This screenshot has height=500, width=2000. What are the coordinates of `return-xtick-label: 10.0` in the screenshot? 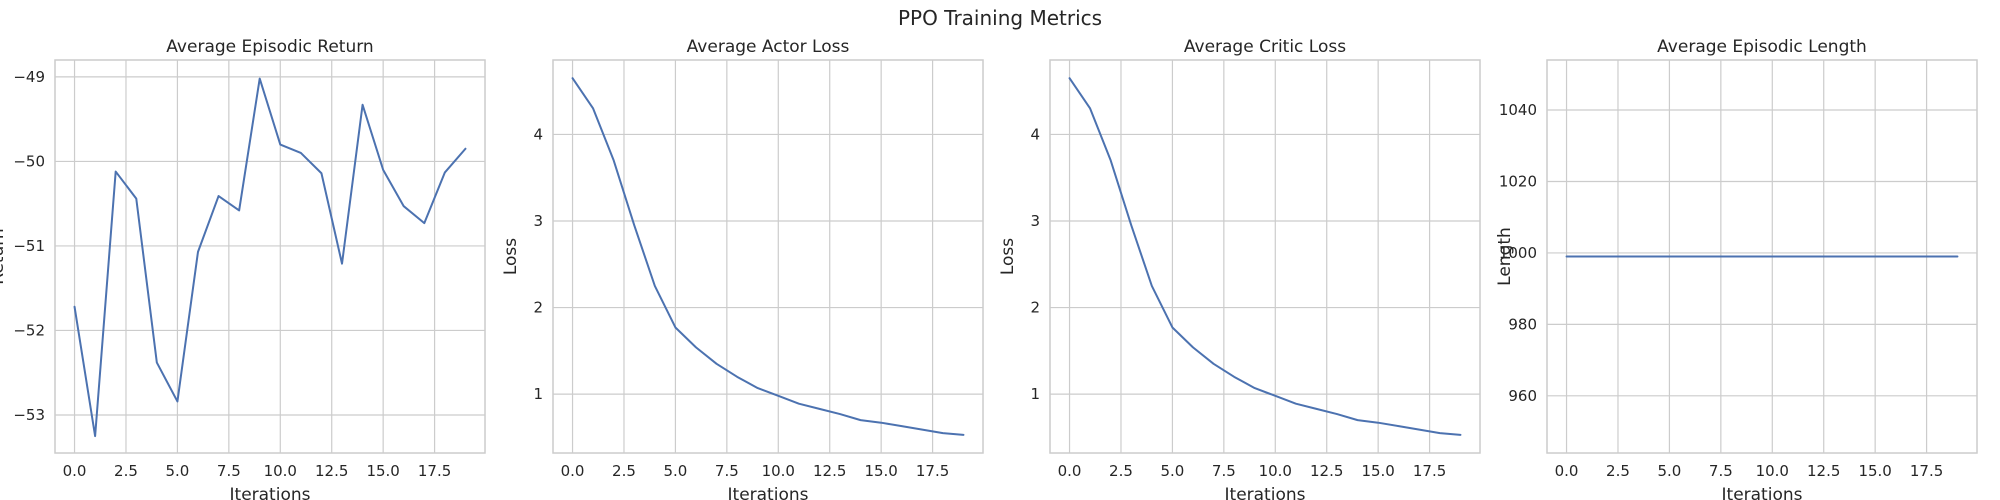 It's located at (280, 471).